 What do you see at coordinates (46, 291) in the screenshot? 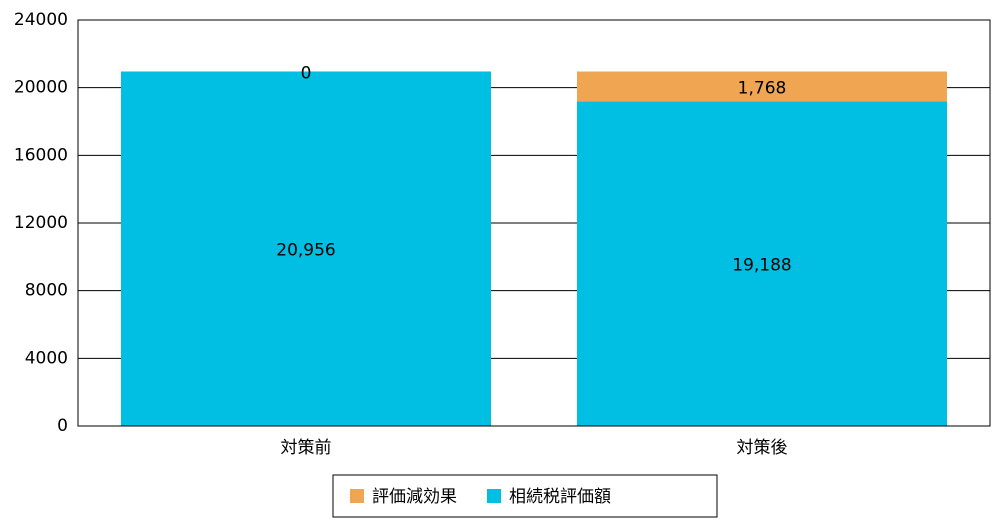
I see `y-tick-label: 8000` at bounding box center [46, 291].